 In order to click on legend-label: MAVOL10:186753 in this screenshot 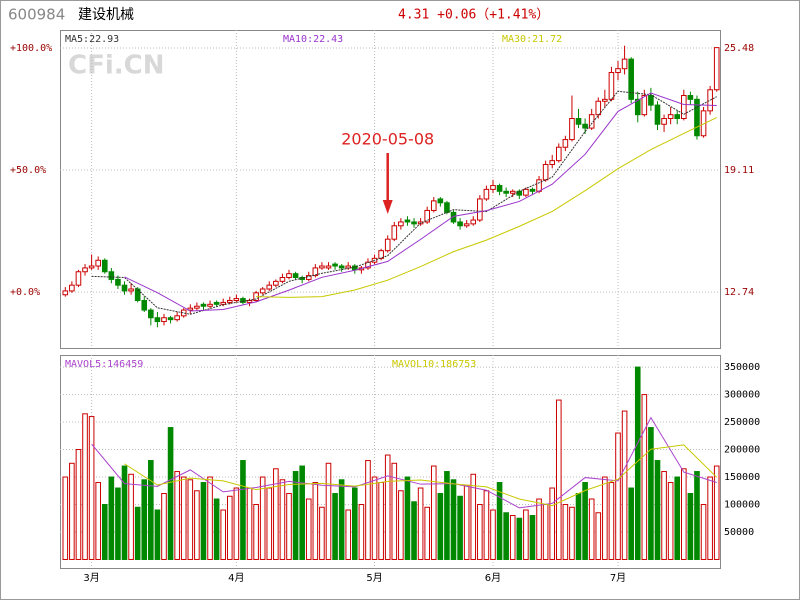, I will do `click(434, 364)`.